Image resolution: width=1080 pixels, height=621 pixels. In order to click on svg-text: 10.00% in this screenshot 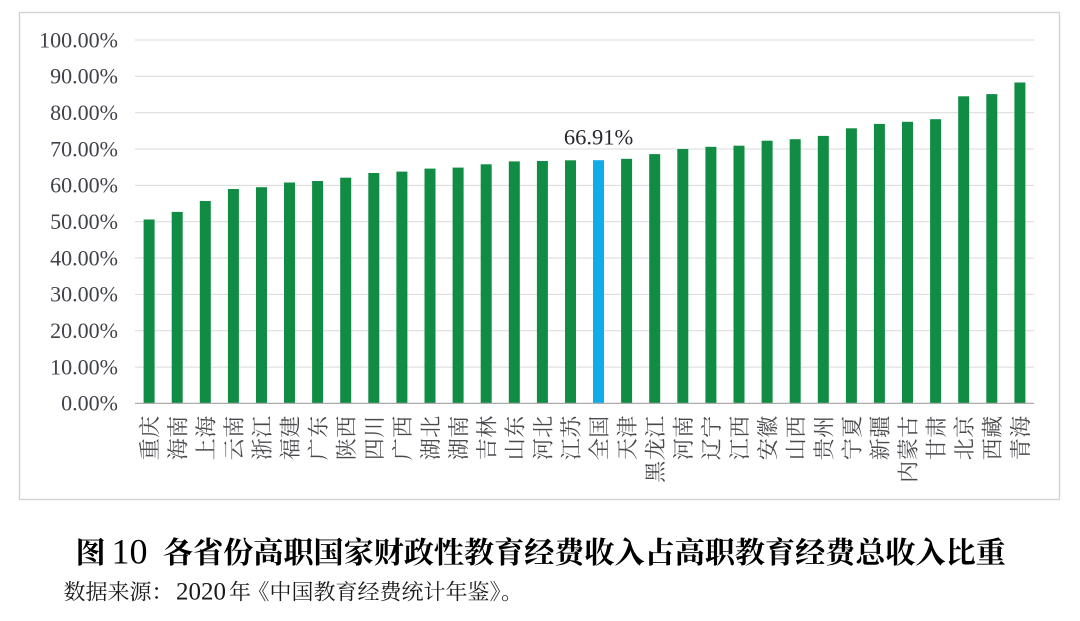, I will do `click(84, 366)`.